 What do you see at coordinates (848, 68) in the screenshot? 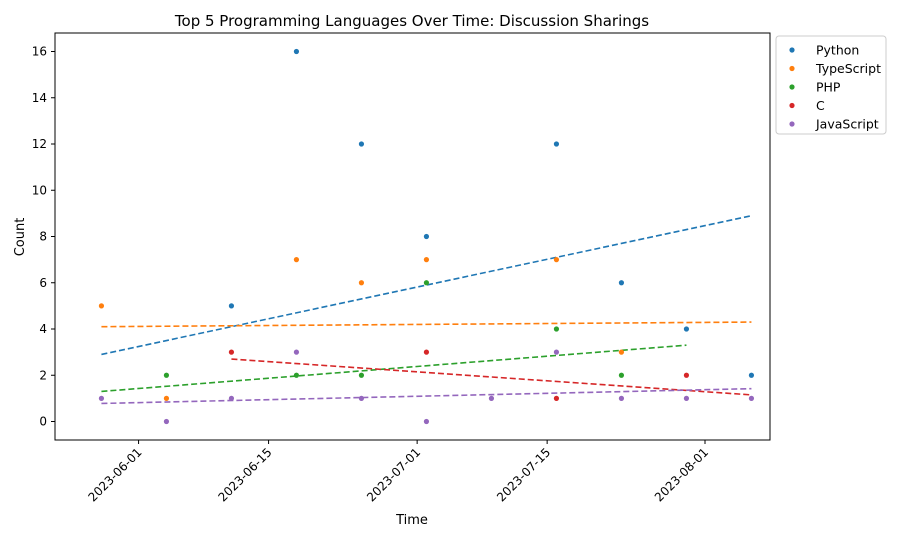
I see `legend-label-typescript: TypeScript` at bounding box center [848, 68].